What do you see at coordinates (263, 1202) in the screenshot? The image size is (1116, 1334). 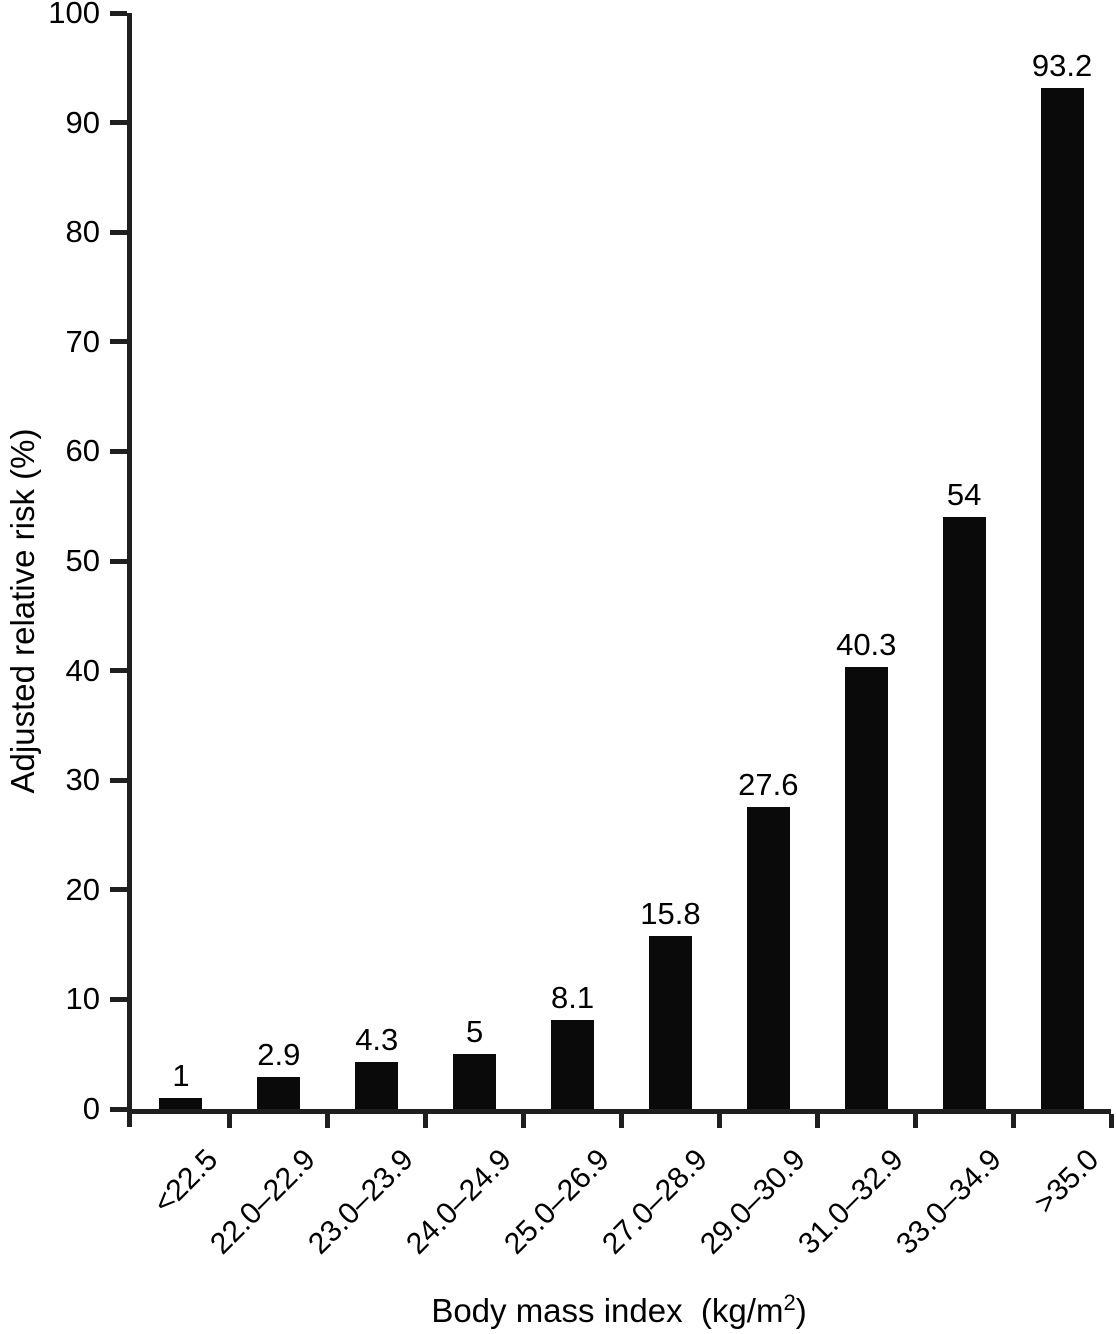 I see `x-category-label: 22.0–22.9` at bounding box center [263, 1202].